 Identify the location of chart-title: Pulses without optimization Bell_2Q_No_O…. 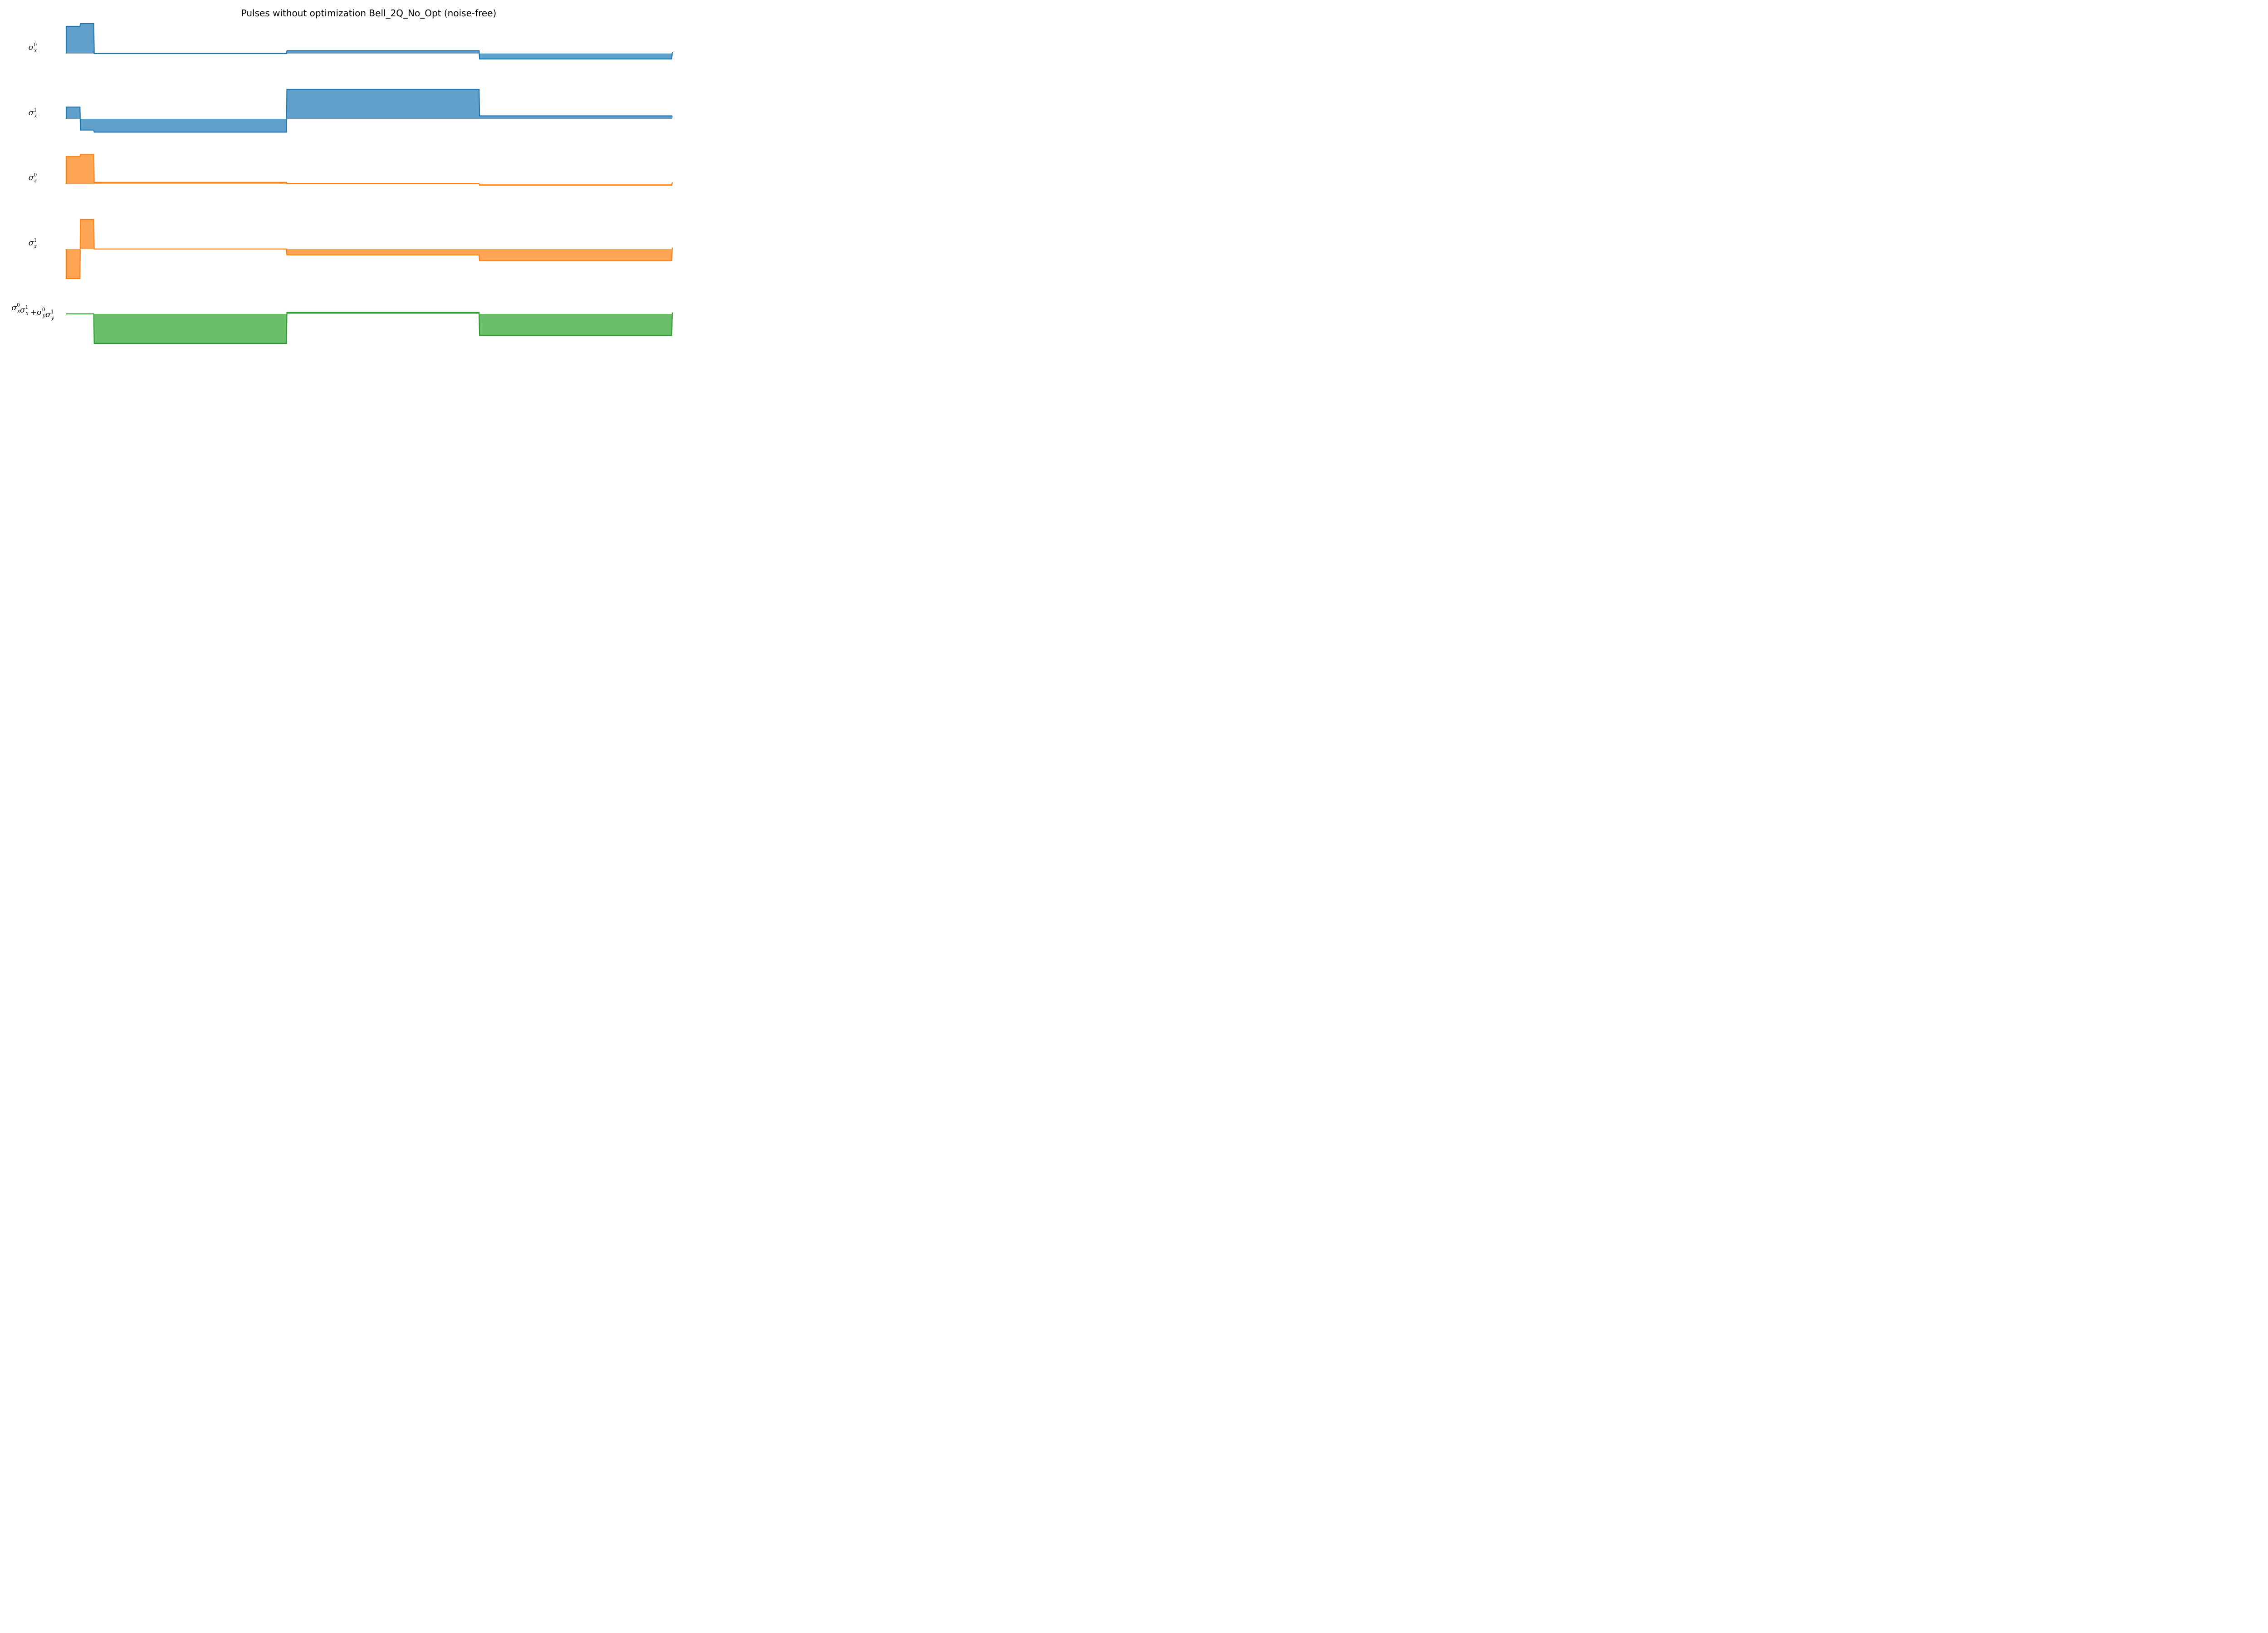
(369, 13).